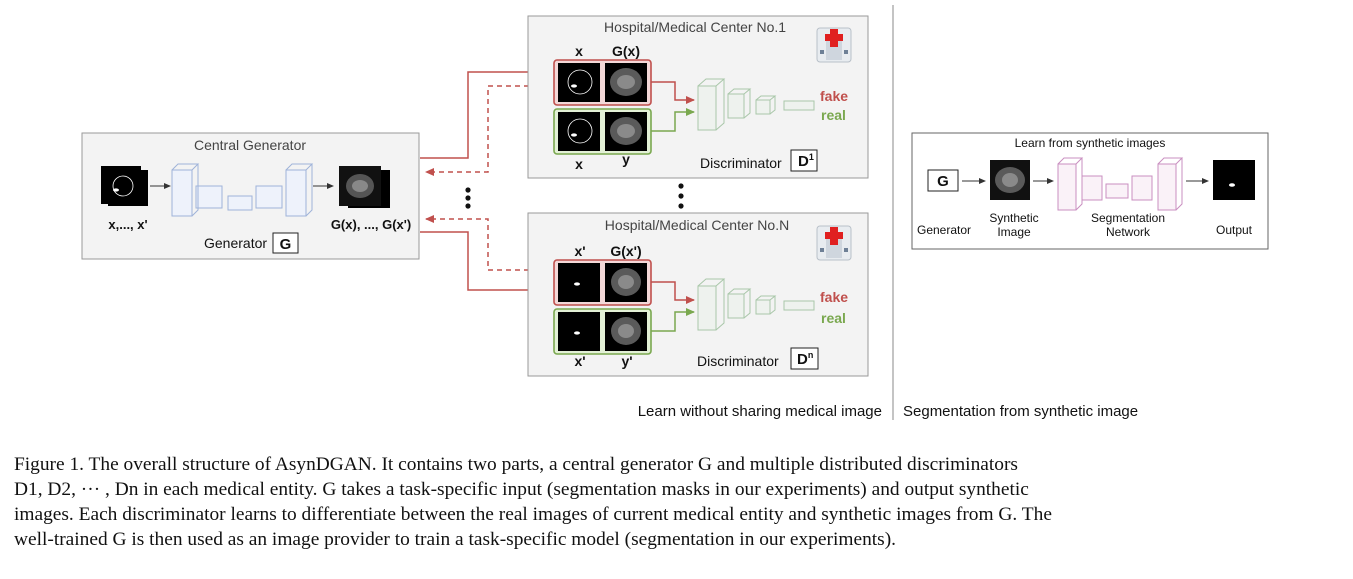 This screenshot has width=1353, height=579. I want to click on hn-disc-symbol: D, so click(802, 359).